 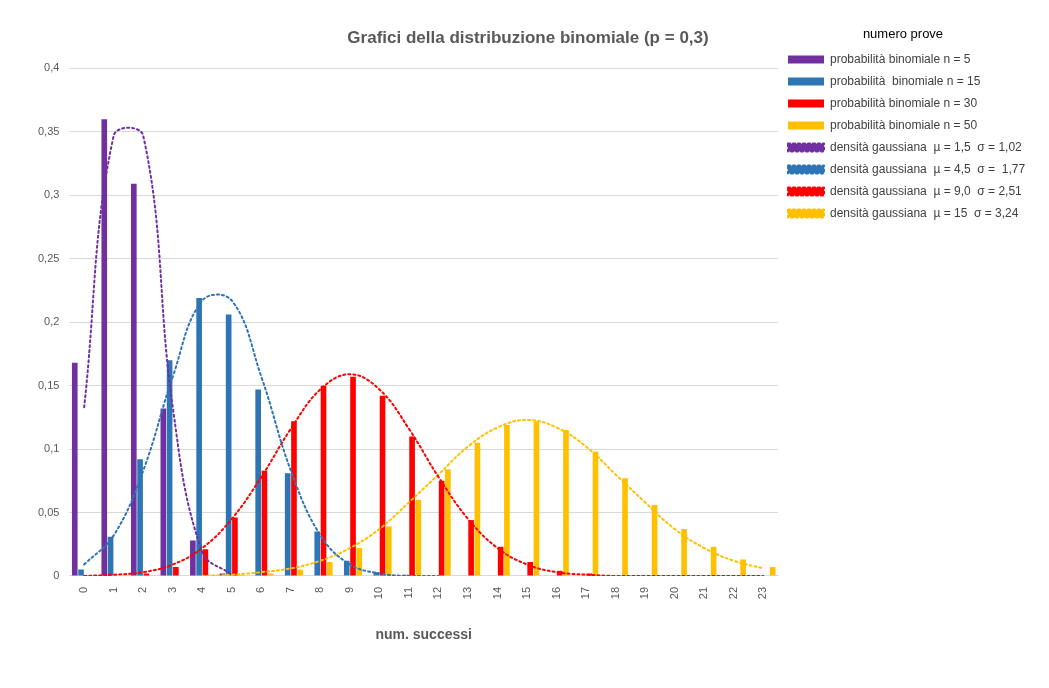 What do you see at coordinates (528, 37) in the screenshot?
I see `chart-title: Grafici della distribuzione binomiale (p = 0,3)` at bounding box center [528, 37].